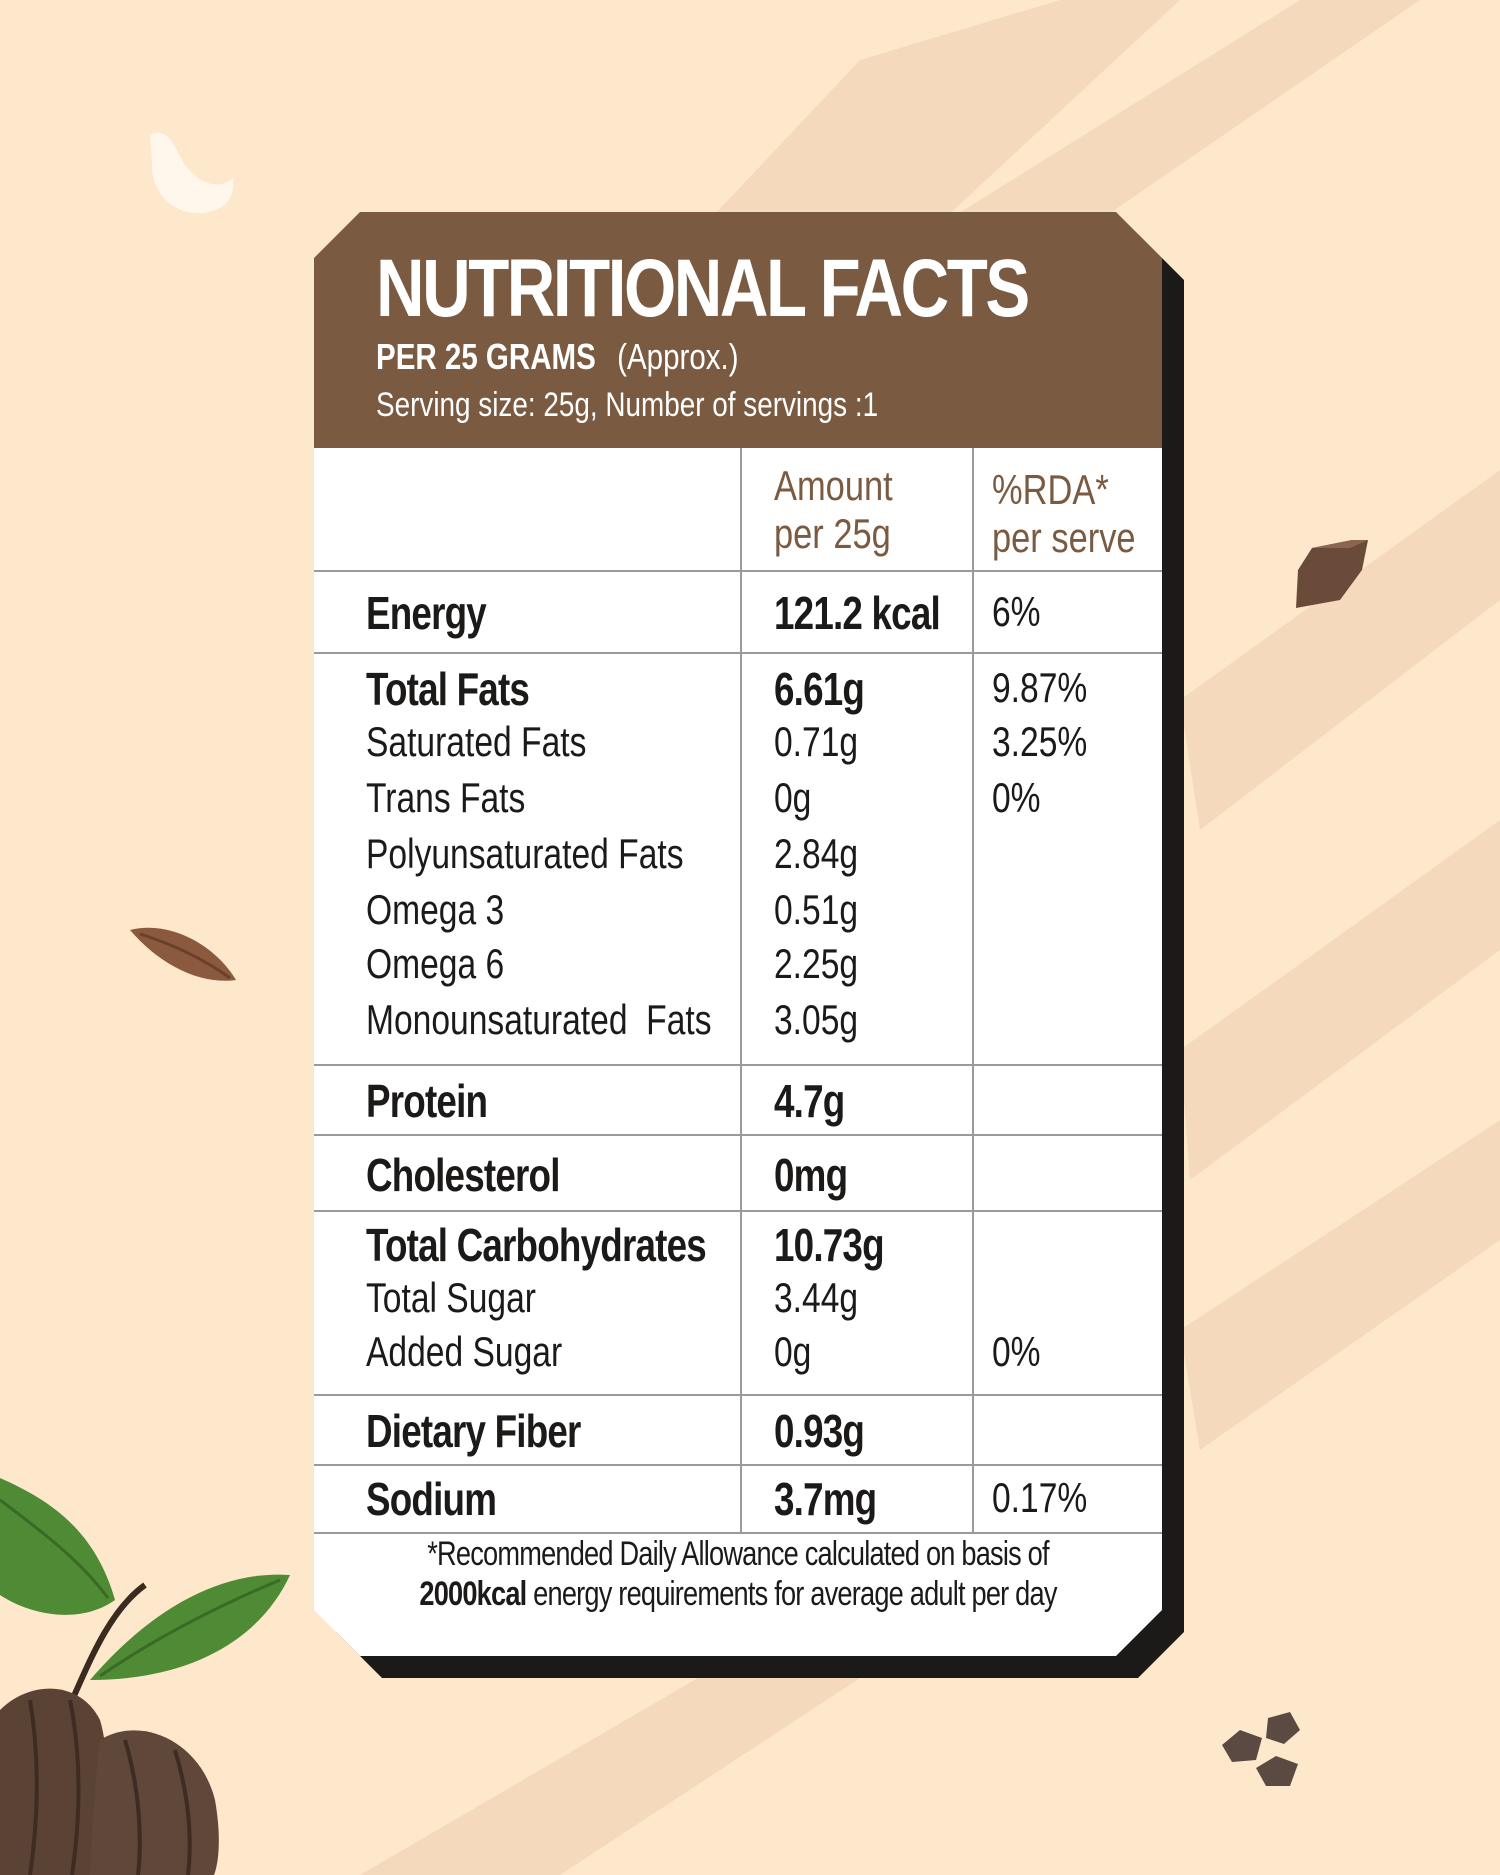 The width and height of the screenshot is (1500, 1875). What do you see at coordinates (816, 853) in the screenshot?
I see `nutrient-amount-polyunsaturated-fats: 2.84g` at bounding box center [816, 853].